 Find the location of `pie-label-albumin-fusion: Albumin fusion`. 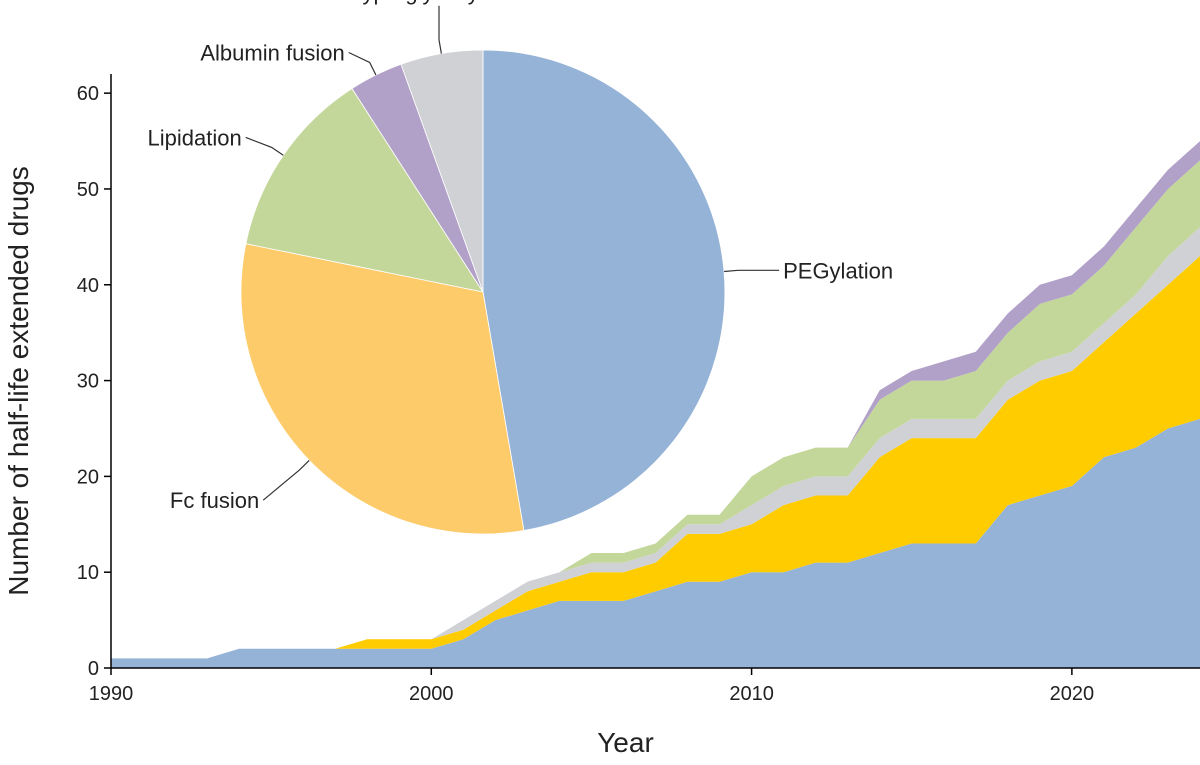

pie-label-albumin-fusion: Albumin fusion is located at coordinates (272, 53).